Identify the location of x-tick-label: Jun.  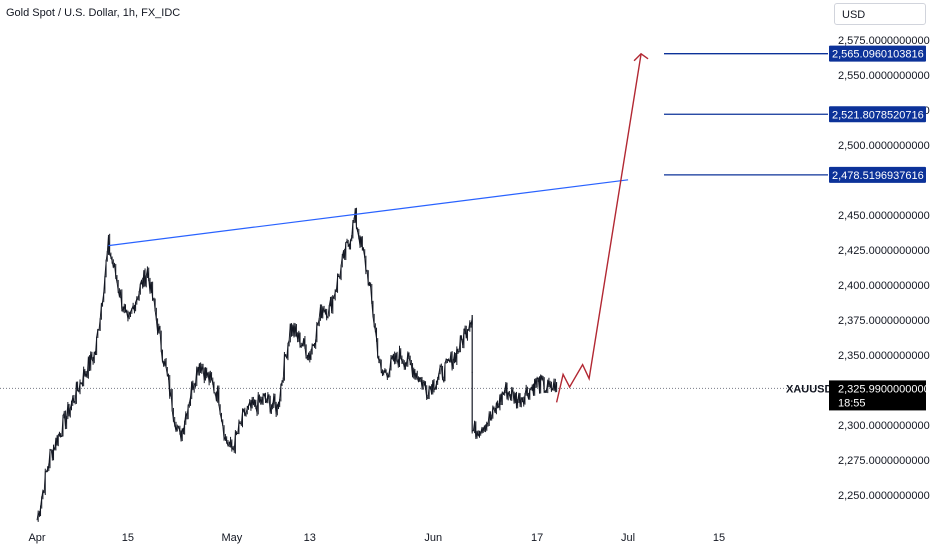
(433, 538).